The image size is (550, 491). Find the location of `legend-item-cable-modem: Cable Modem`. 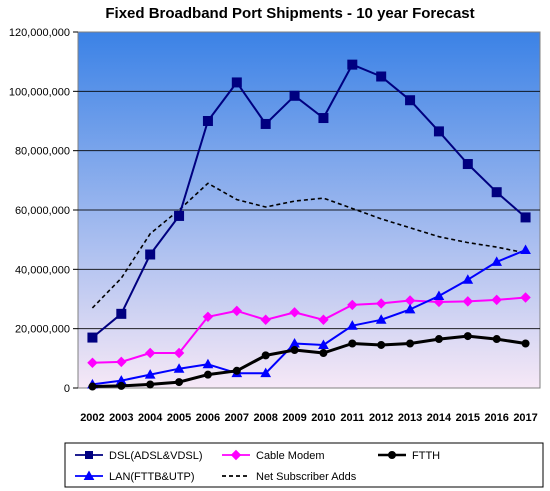

legend-item-cable-modem: Cable Modem is located at coordinates (273, 455).